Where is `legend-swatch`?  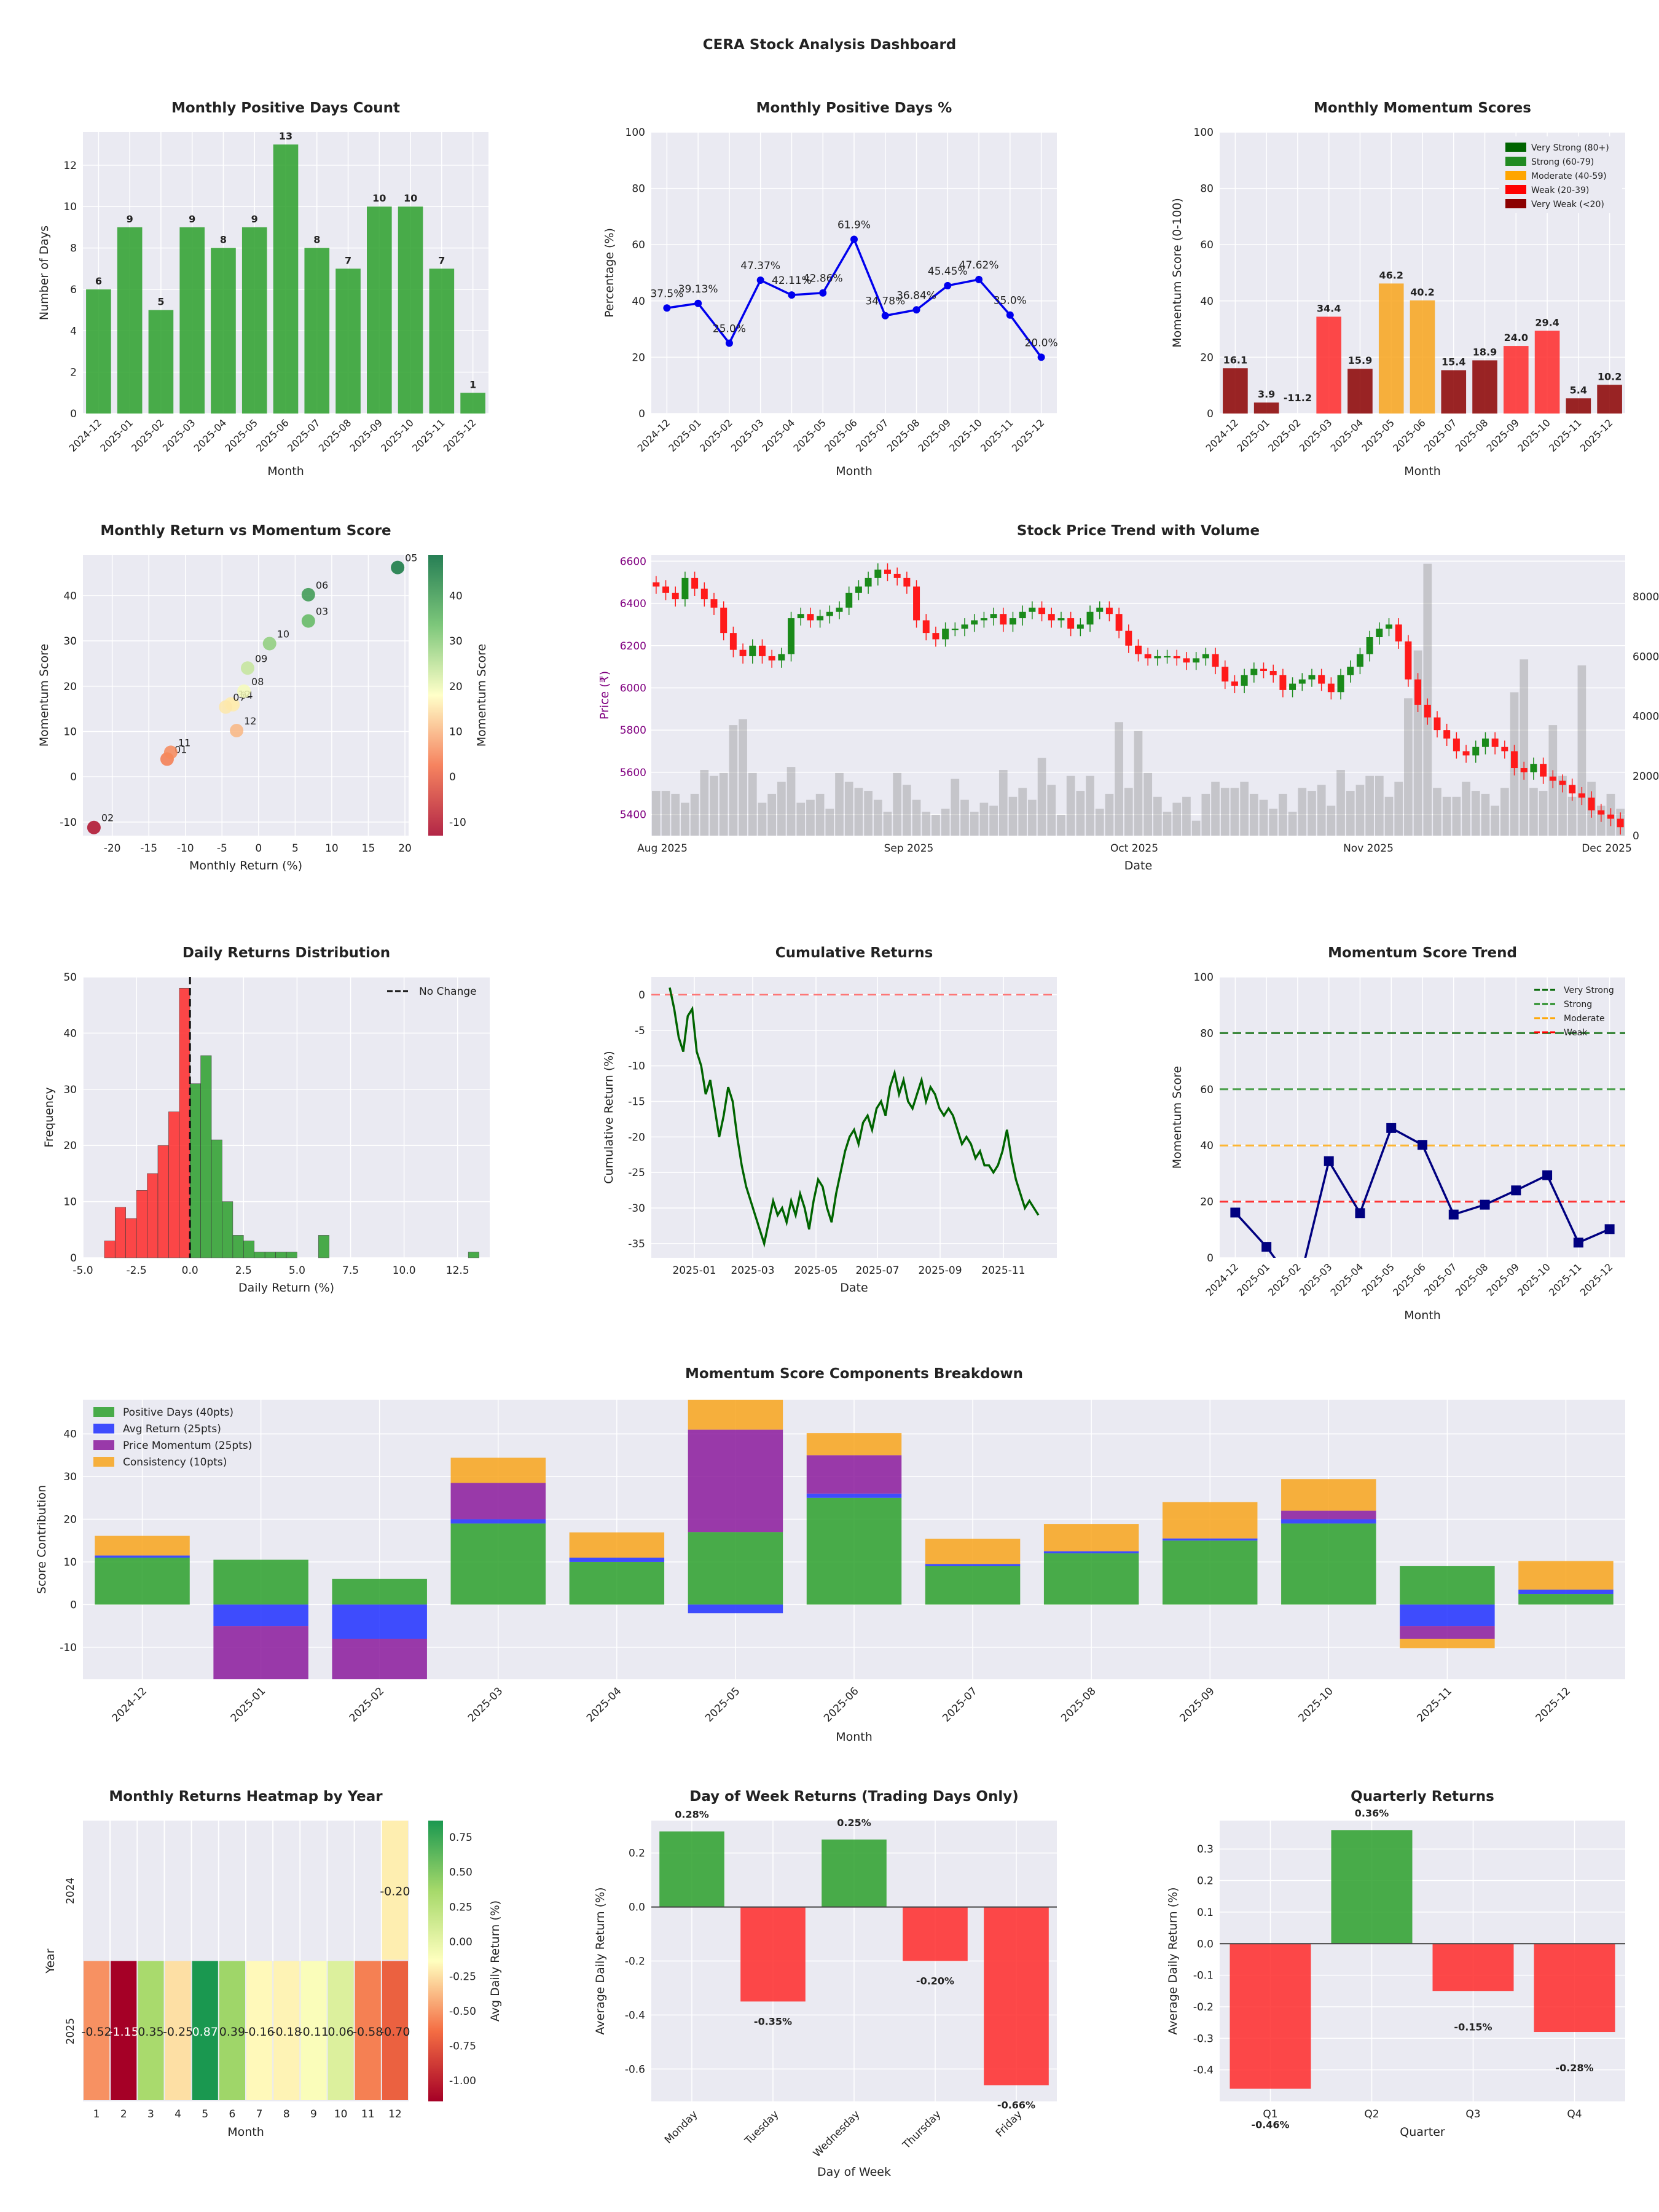 legend-swatch is located at coordinates (1515, 175).